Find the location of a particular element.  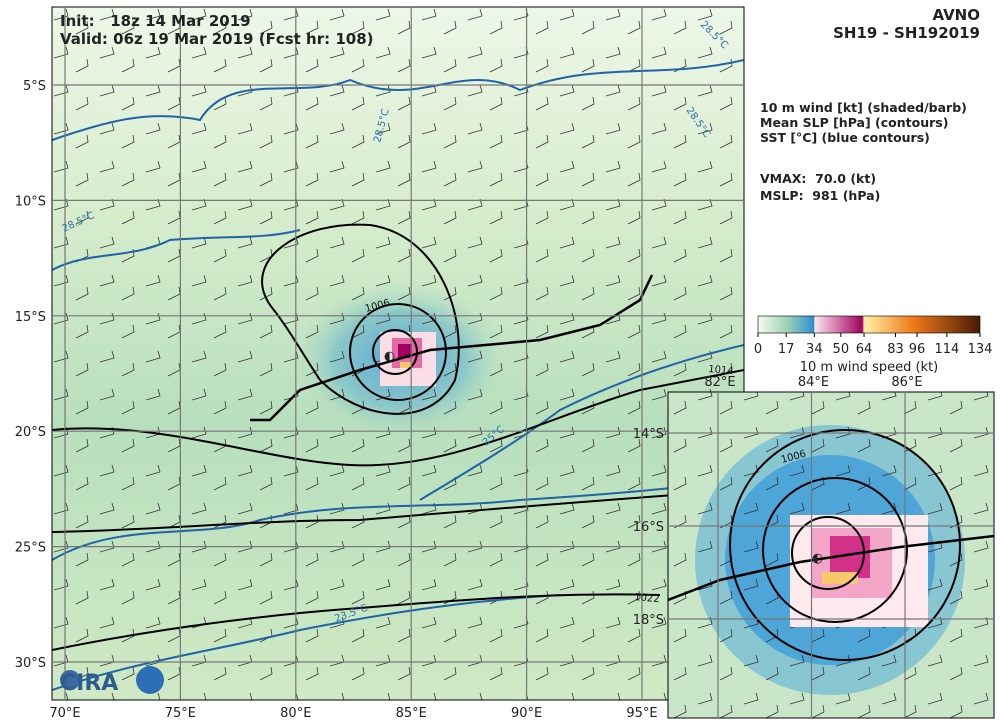

inset-lon-label: 86°E is located at coordinates (906, 382).